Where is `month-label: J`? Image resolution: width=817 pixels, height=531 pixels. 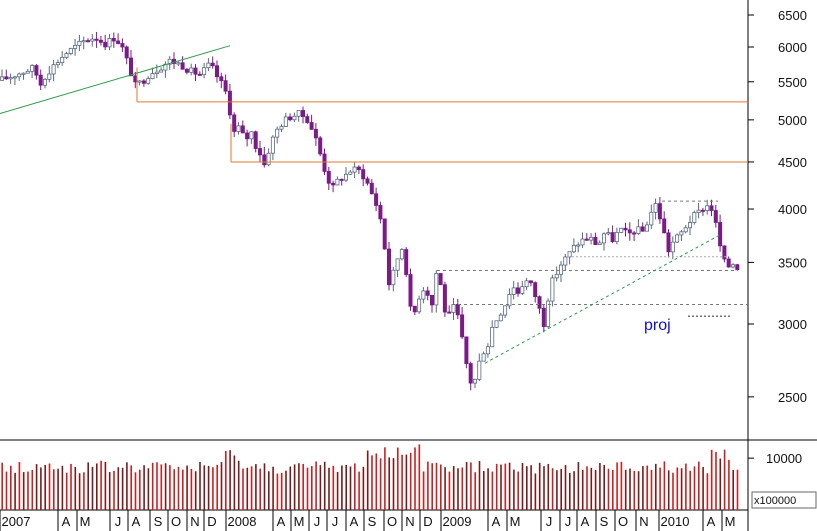
month-label: J is located at coordinates (335, 521).